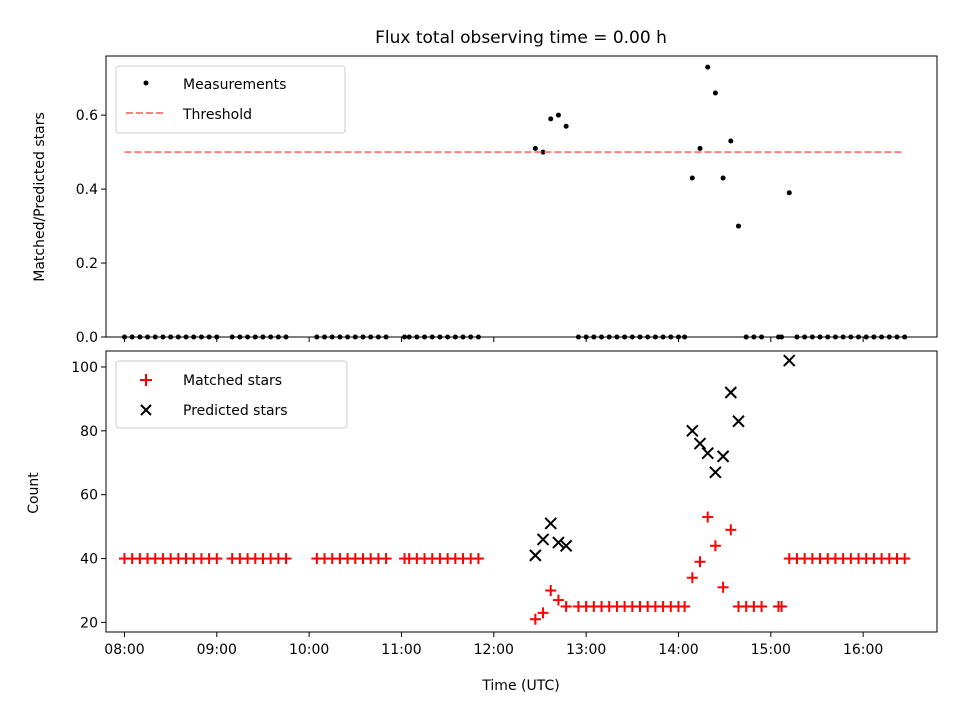 This screenshot has width=960, height=720. Describe the element at coordinates (89, 623) in the screenshot. I see `y-tick-label: 20` at that location.